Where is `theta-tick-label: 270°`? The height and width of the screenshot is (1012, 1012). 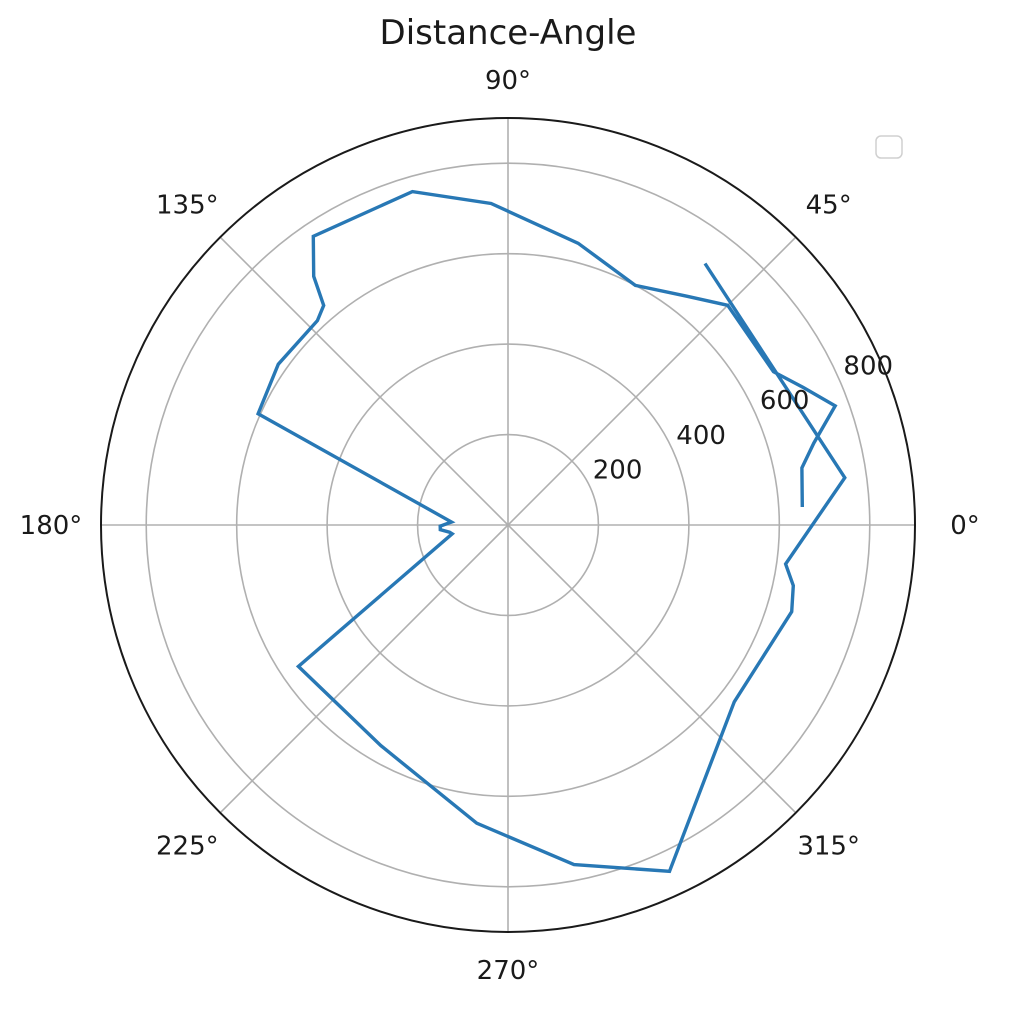 theta-tick-label: 270° is located at coordinates (508, 971).